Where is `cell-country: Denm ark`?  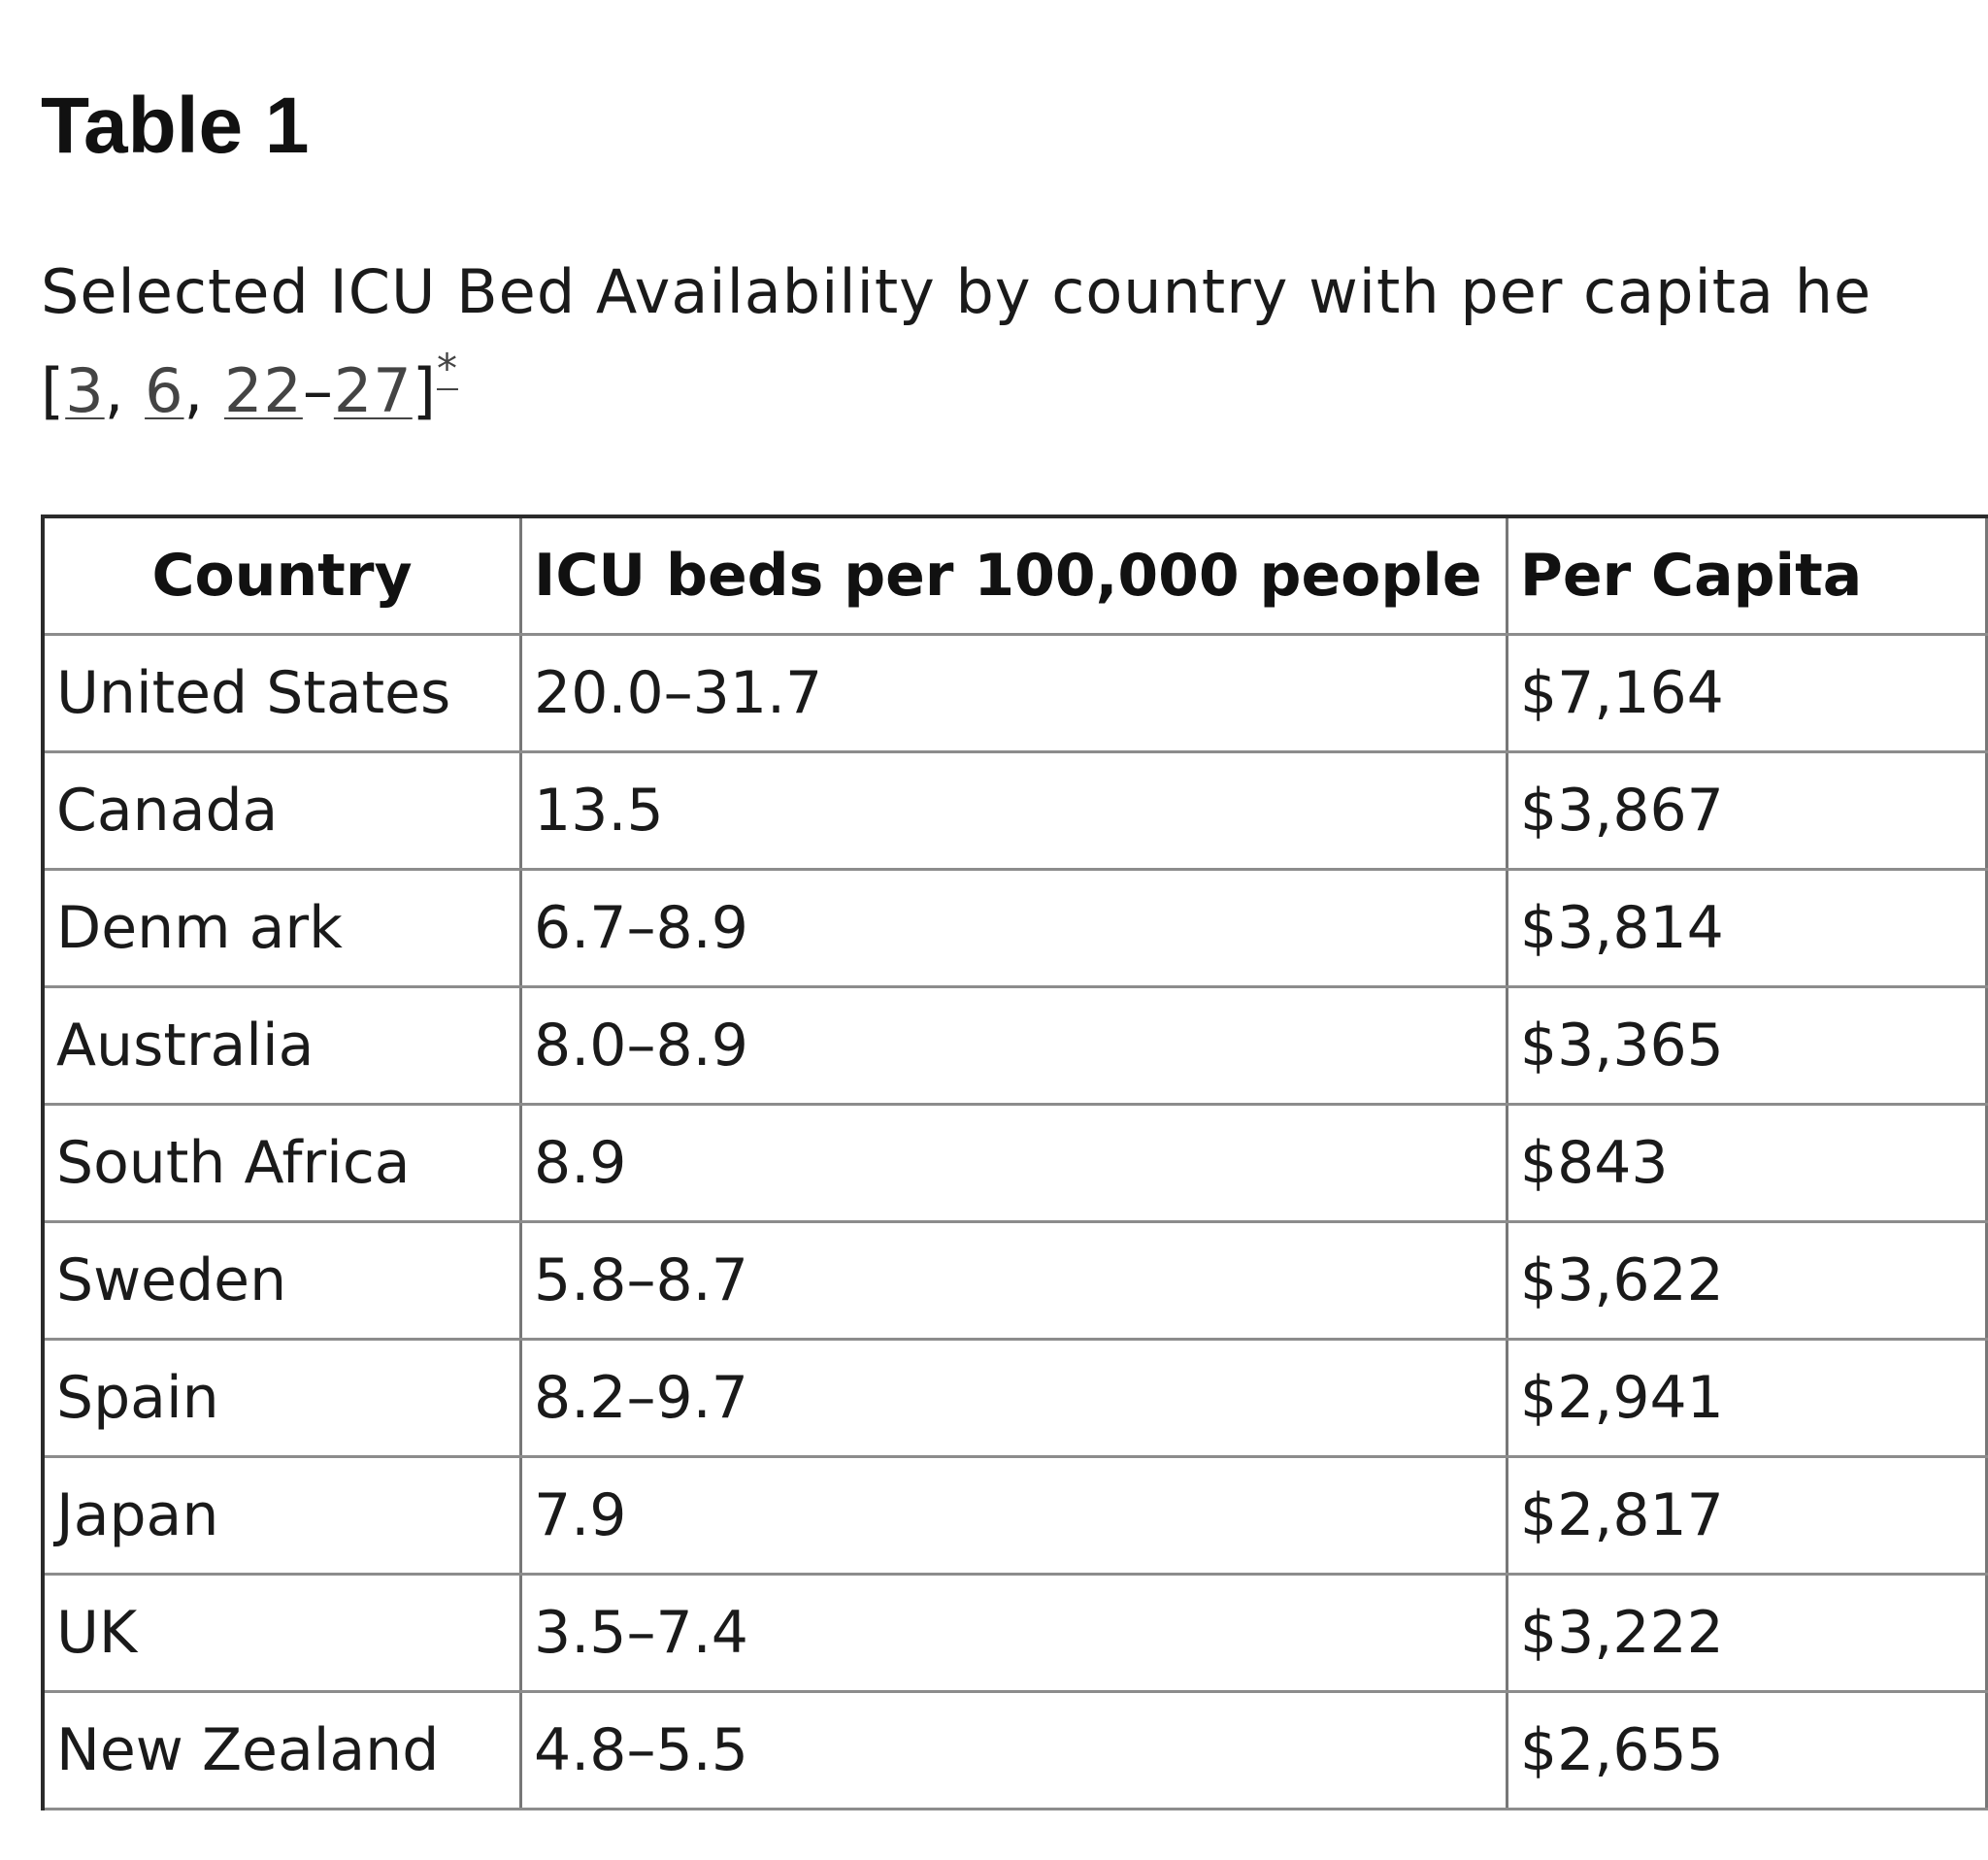
cell-country: Denm ark is located at coordinates (282, 928).